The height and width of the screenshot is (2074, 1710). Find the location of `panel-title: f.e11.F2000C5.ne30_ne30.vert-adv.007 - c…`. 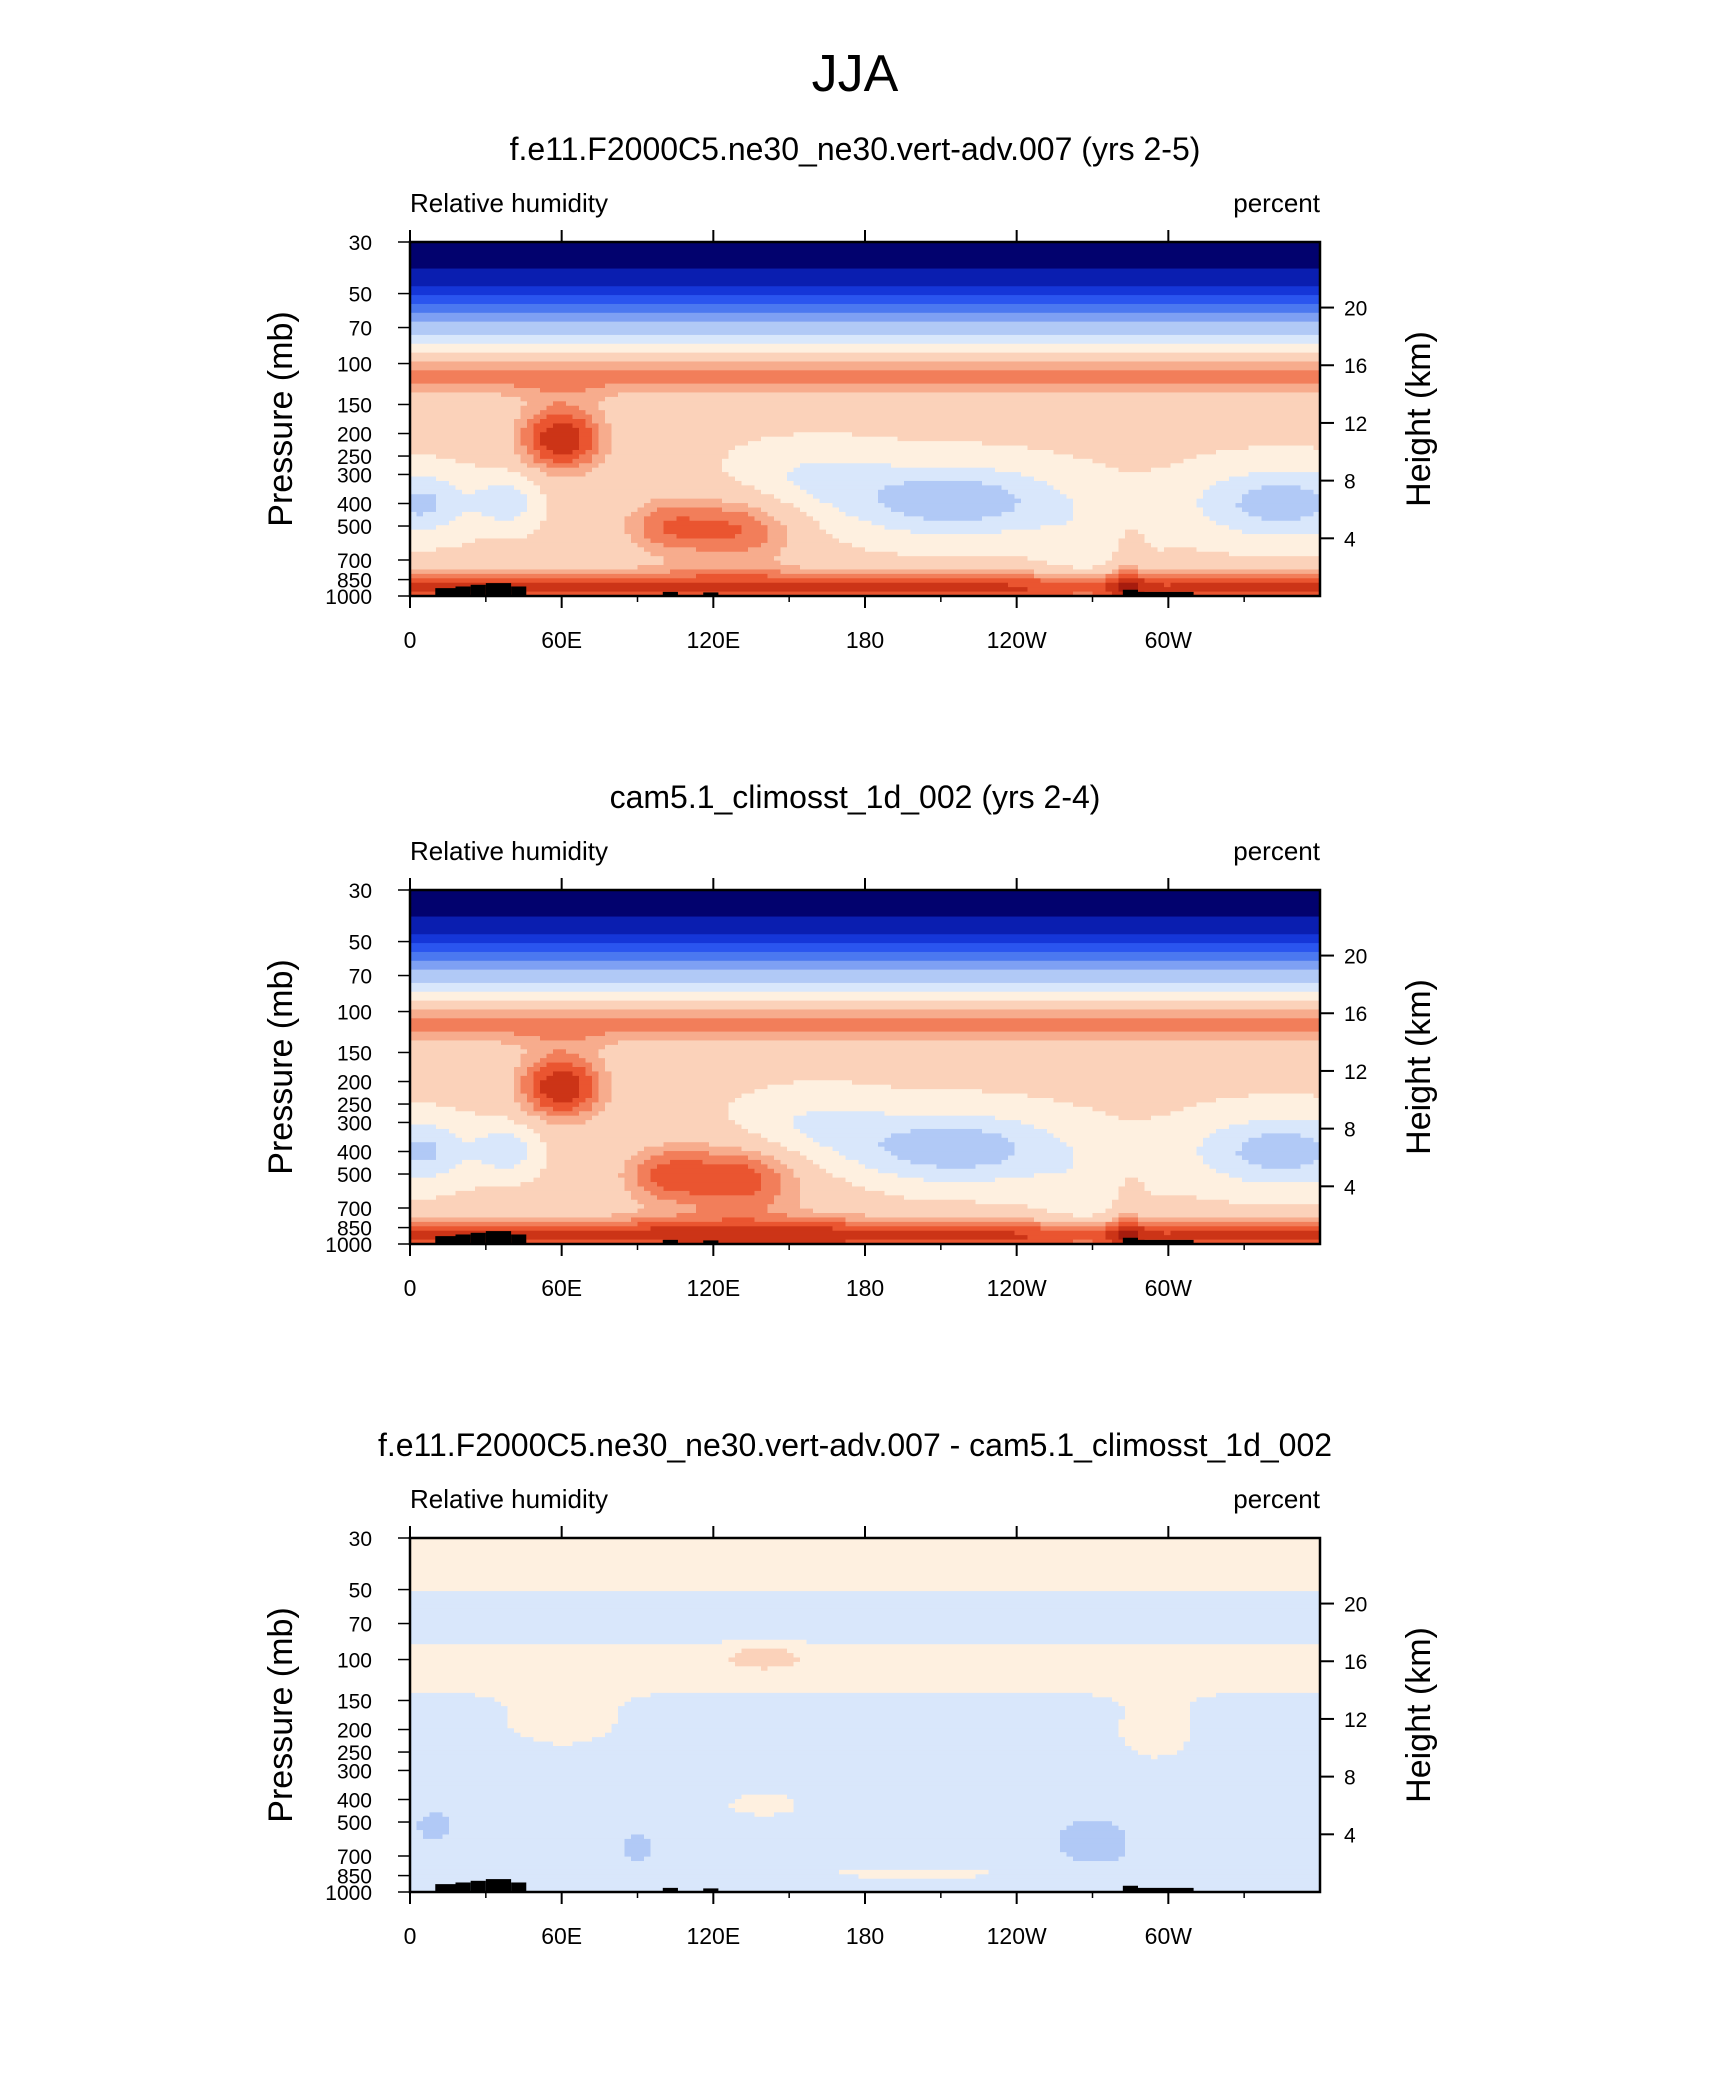

panel-title: f.e11.F2000C5.ne30_ne30.vert-adv.007 - c… is located at coordinates (855, 1445).